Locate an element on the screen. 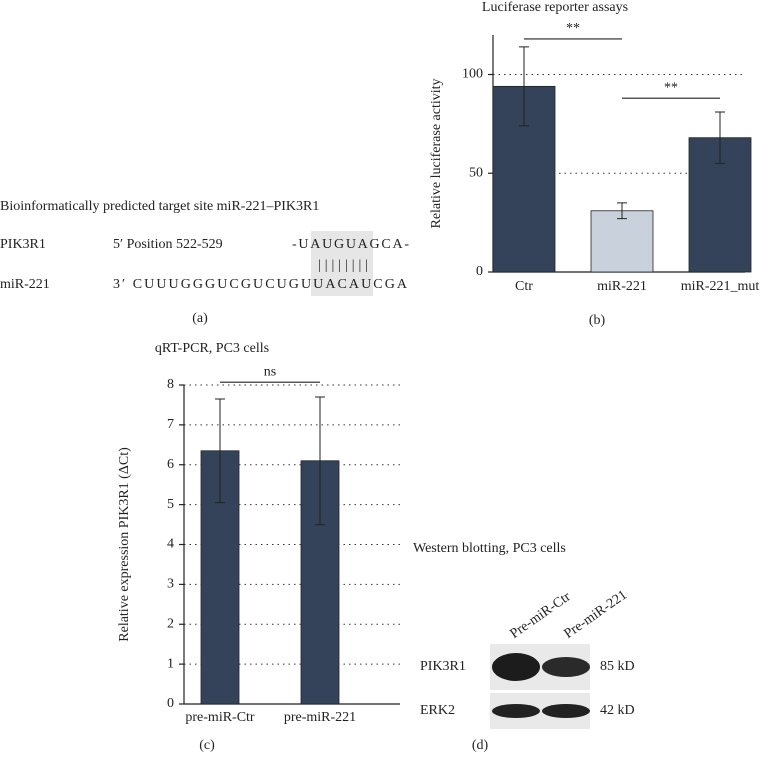 This screenshot has height=773, width=767. panel-label: (d) is located at coordinates (480, 745).